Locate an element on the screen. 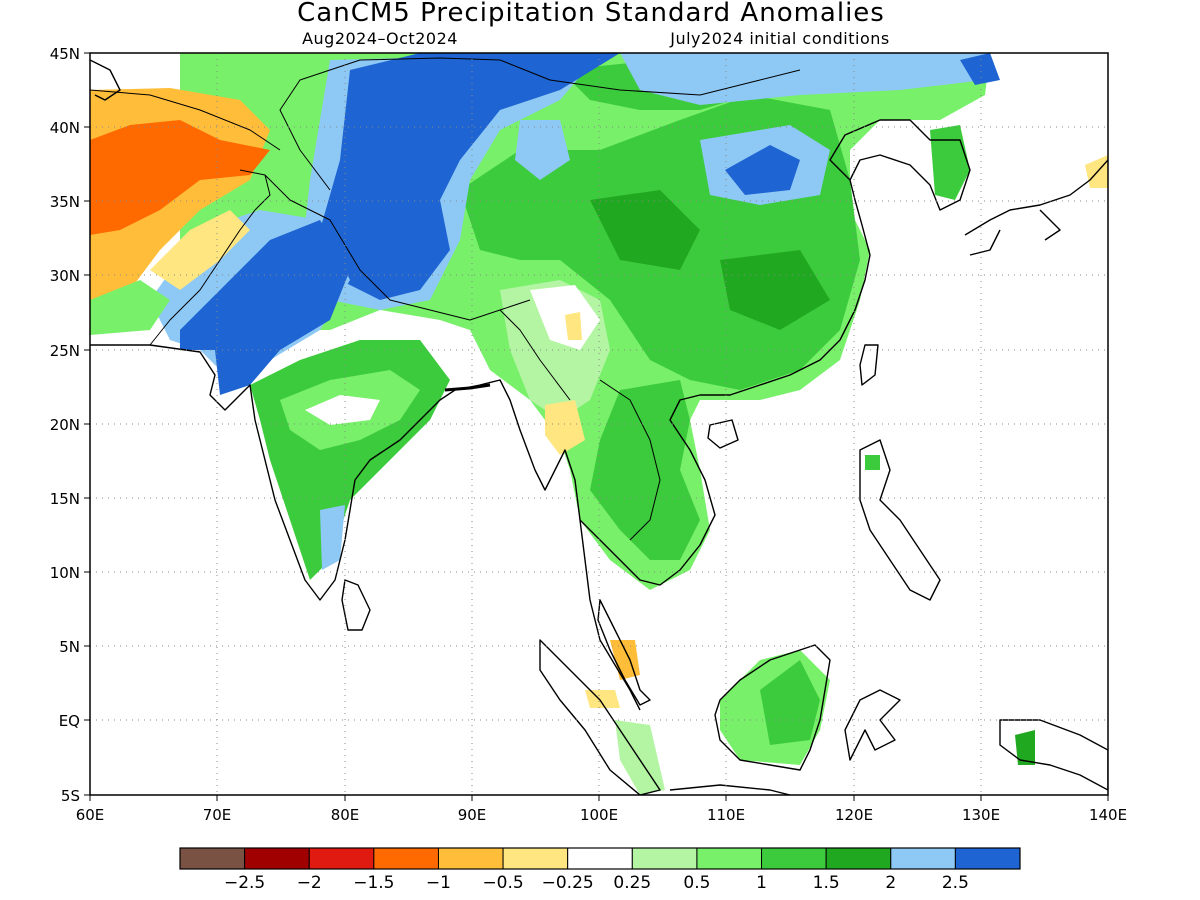 This screenshot has width=1200, height=900. coast-myanmar is located at coordinates (547, 545).